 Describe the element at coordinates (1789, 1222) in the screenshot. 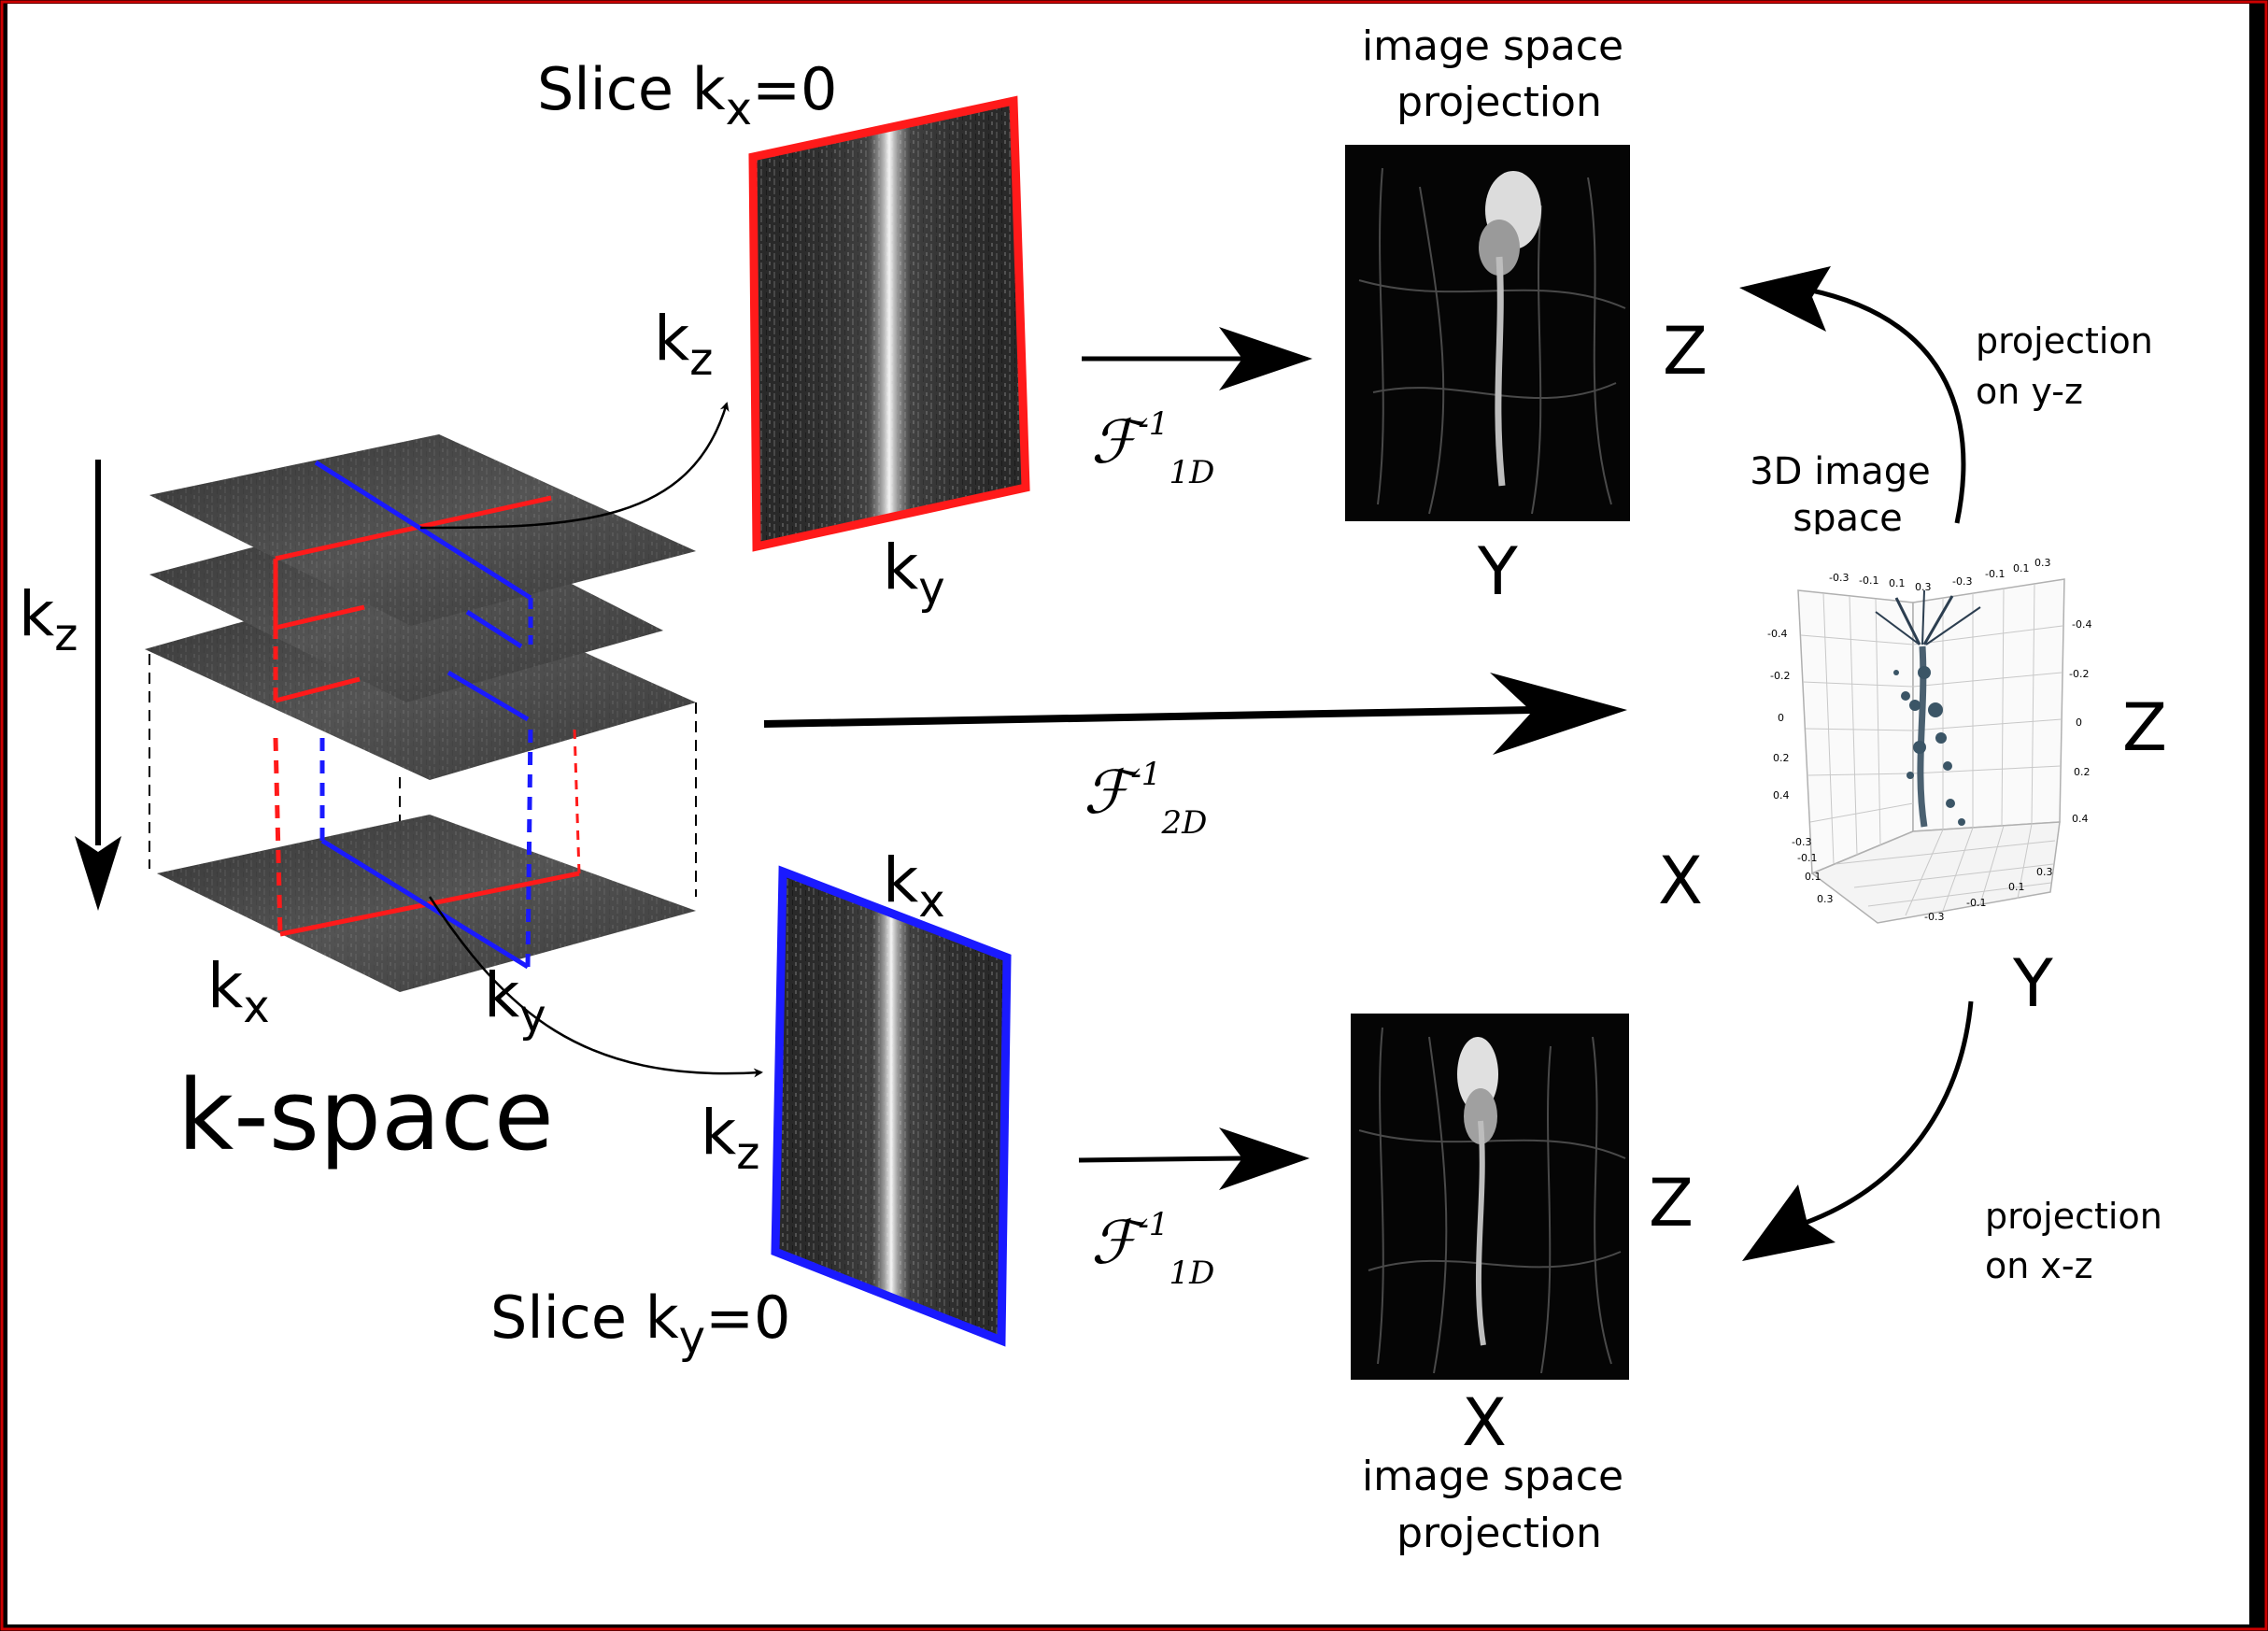

I see `projection-xz-arrowhead` at that location.